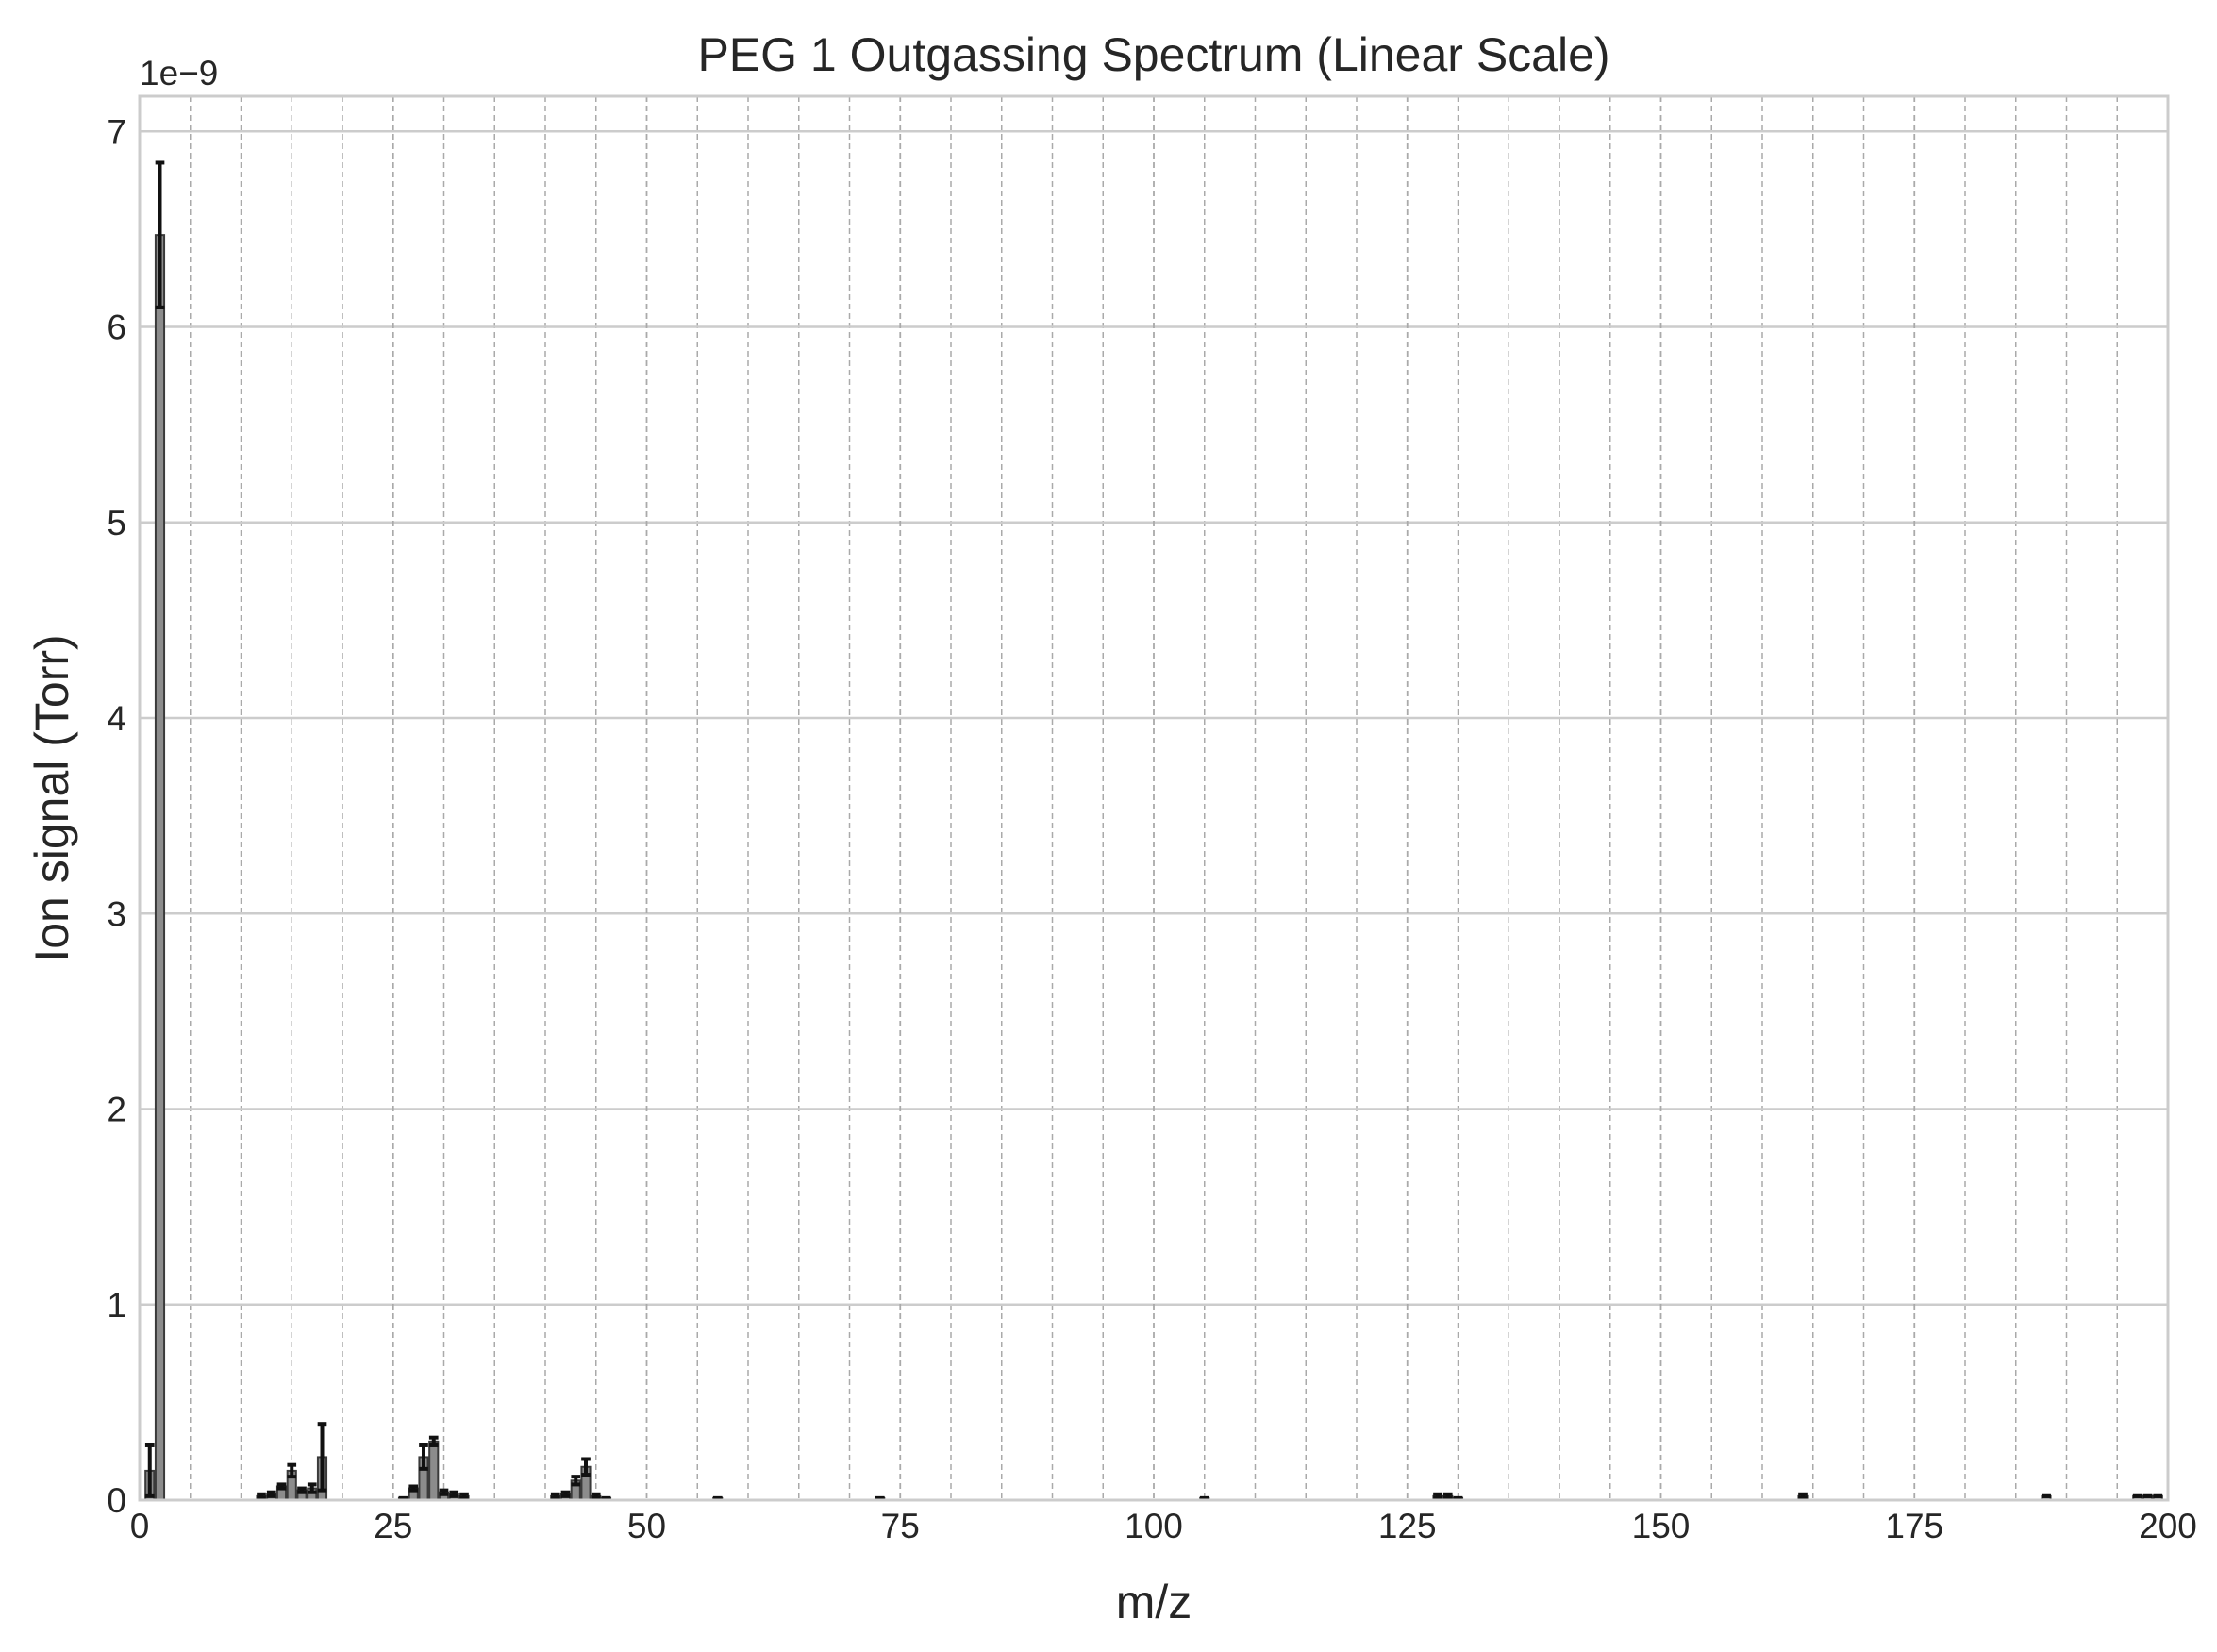  I want to click on y-tick-label: 5, so click(116, 523).